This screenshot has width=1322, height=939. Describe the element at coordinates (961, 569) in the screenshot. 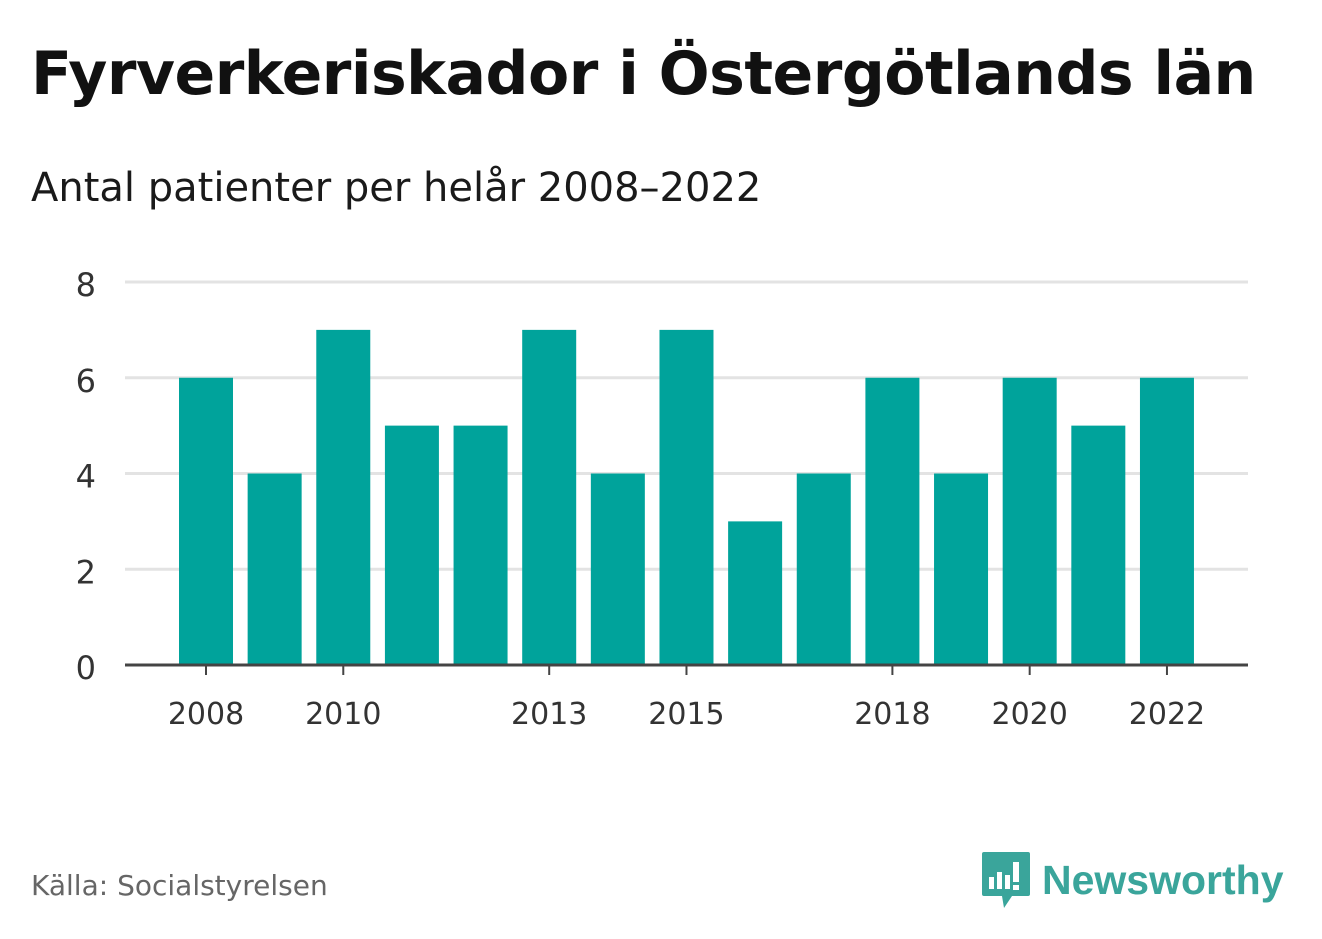

I see `bar-2019` at that location.